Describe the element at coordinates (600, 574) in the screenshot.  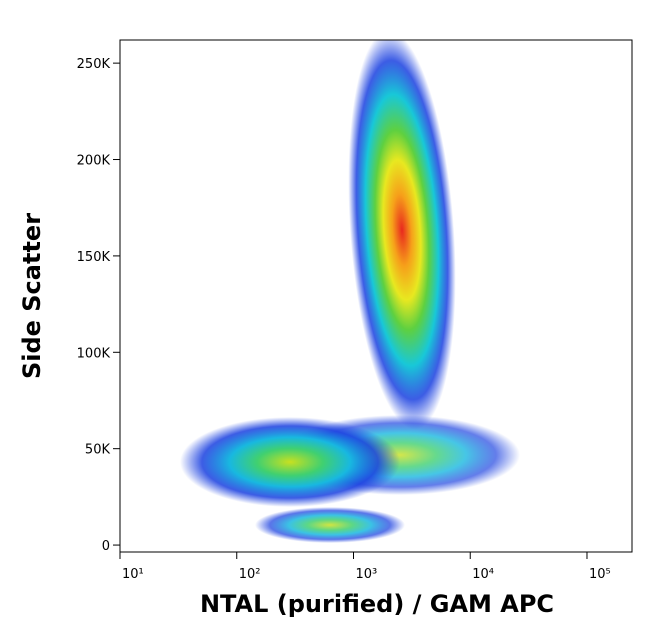
I see `x-tick-label: 10⁵` at that location.